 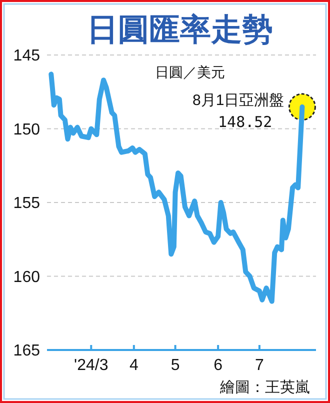 I want to click on y-tick-label: 150, so click(x=26, y=129).